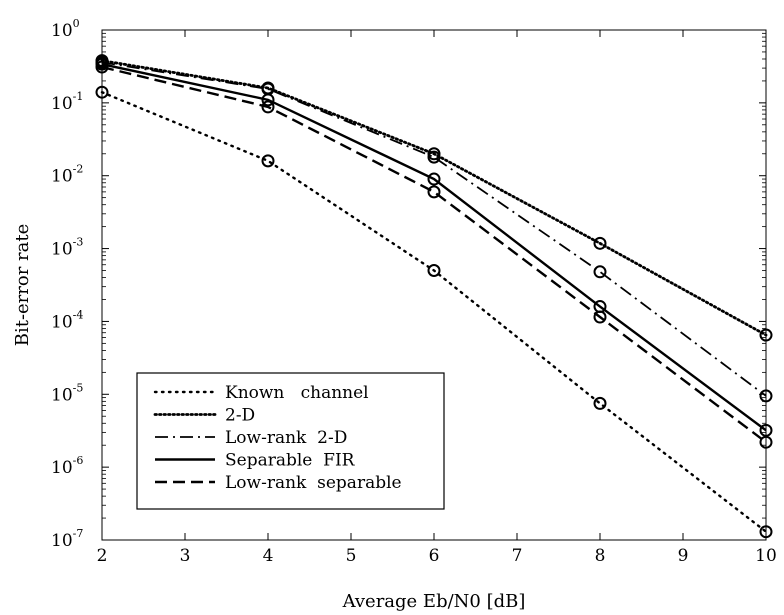 This screenshot has height=615, width=784. What do you see at coordinates (766, 556) in the screenshot?
I see `x-tick-label: 10` at bounding box center [766, 556].